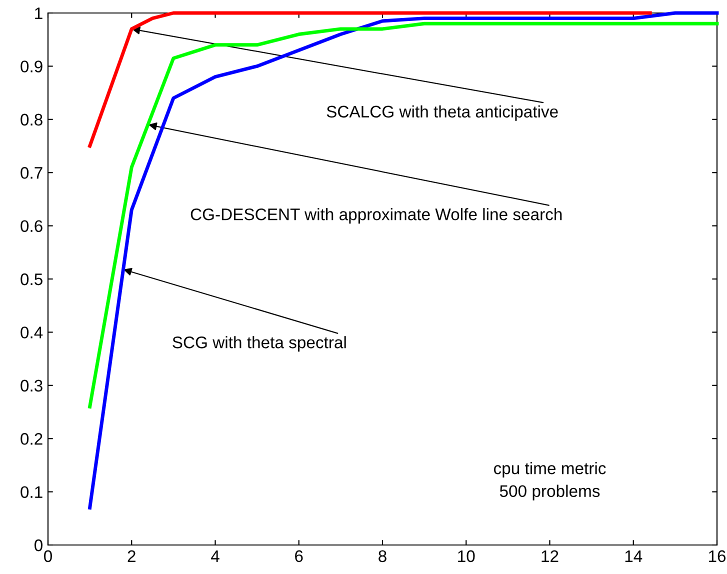 This screenshot has width=727, height=574. I want to click on x-tick-label: 16, so click(717, 556).